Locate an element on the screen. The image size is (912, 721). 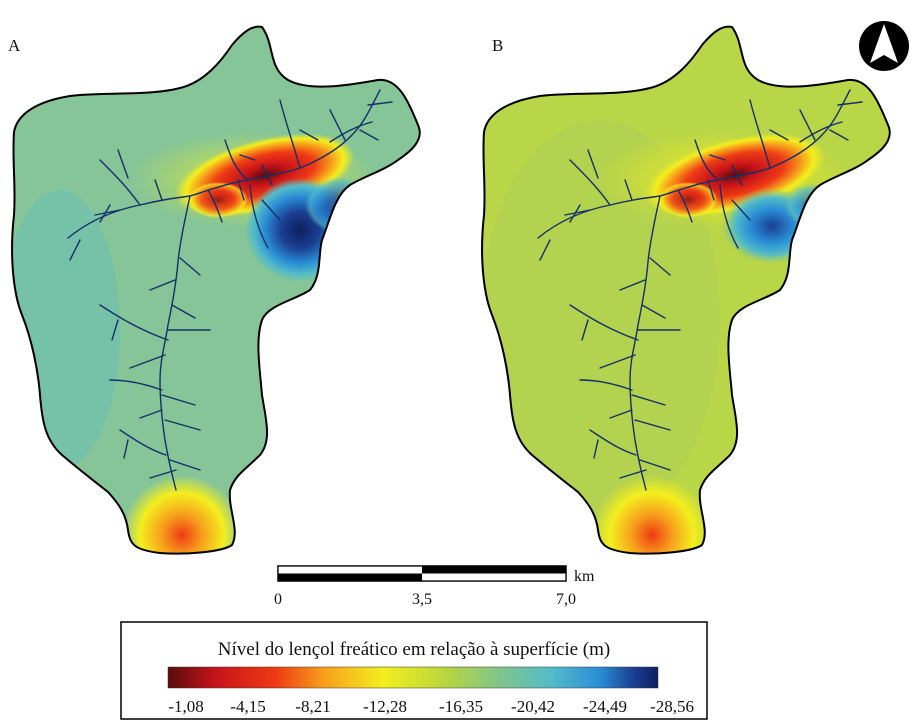
legend-tick-2: -8,21 is located at coordinates (312, 706).